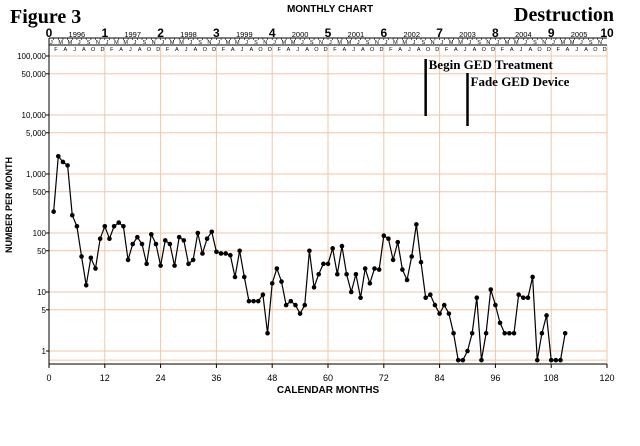 This screenshot has height=446, width=640. What do you see at coordinates (300, 34) in the screenshot?
I see `year-label: 2000` at bounding box center [300, 34].